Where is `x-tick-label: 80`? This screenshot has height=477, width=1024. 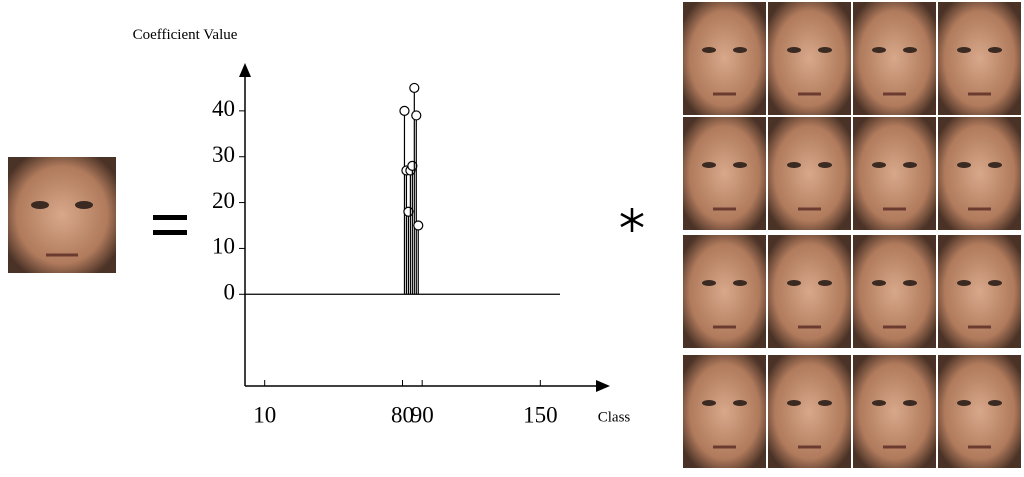
x-tick-label: 80 is located at coordinates (402, 414).